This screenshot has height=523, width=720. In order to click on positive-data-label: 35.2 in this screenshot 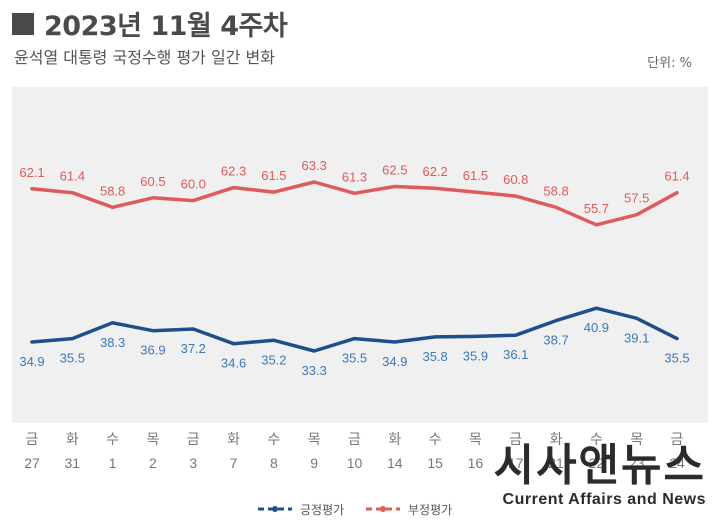, I will do `click(273, 359)`.